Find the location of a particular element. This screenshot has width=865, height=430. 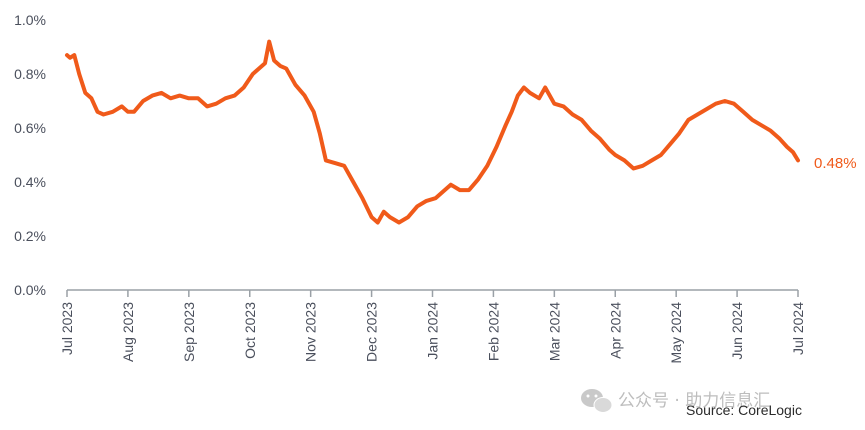

end-value-label: 0.48% is located at coordinates (835, 163).